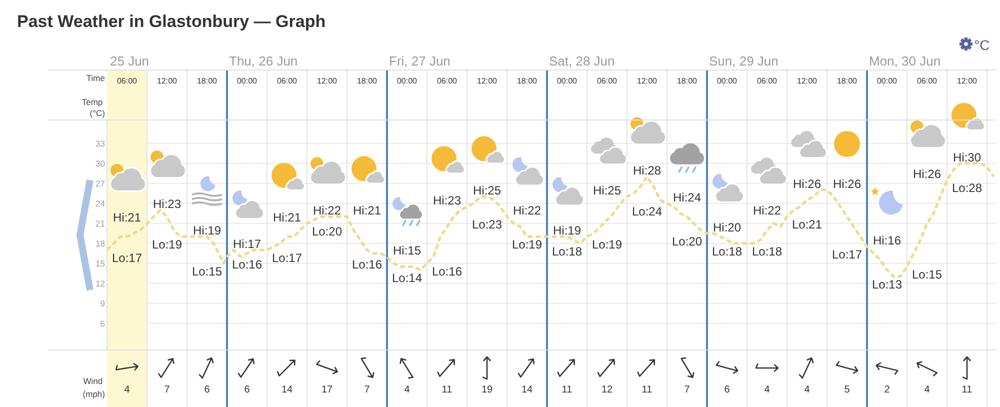  Describe the element at coordinates (407, 278) in the screenshot. I see `annotation: Lo:14` at that location.